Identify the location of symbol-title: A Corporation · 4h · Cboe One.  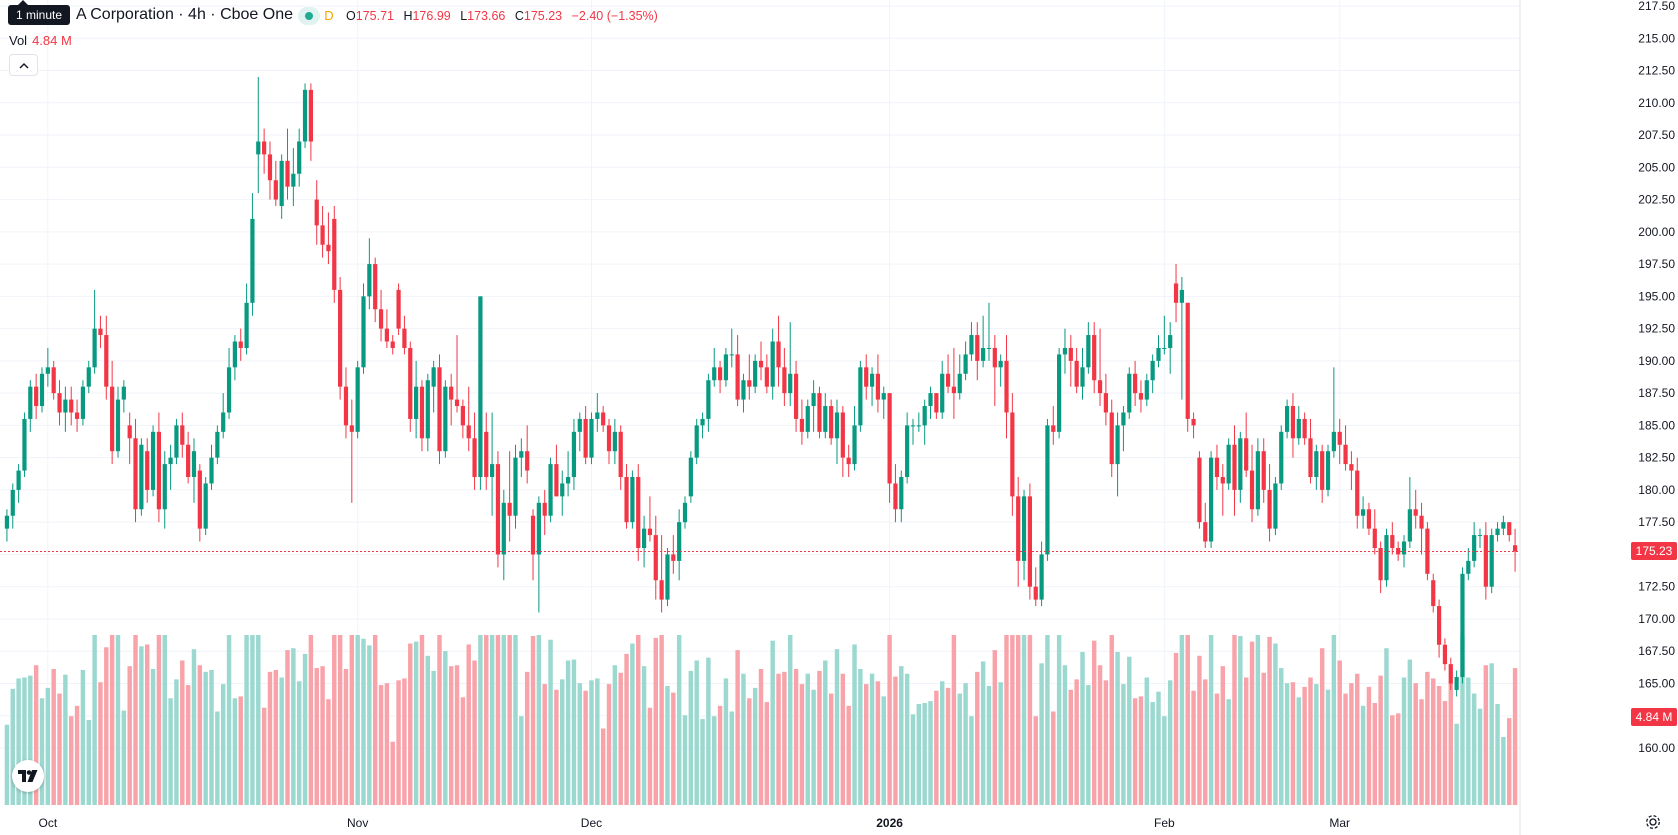
(185, 14).